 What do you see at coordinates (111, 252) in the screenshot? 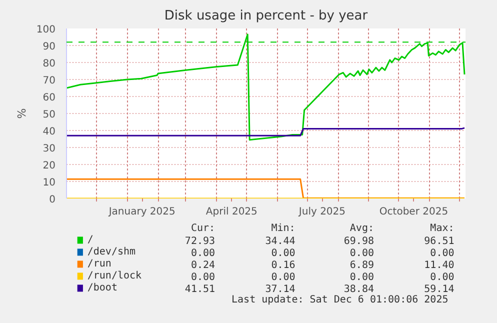
I see `legend-label: /dev/shm` at bounding box center [111, 252].